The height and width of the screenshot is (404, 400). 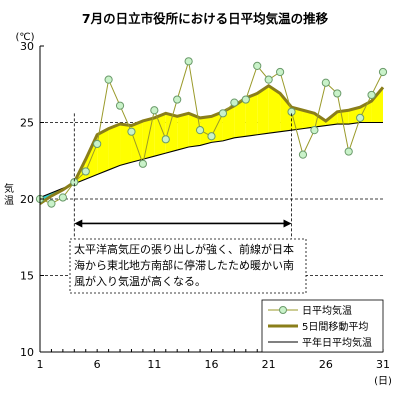 What do you see at coordinates (283, 310) in the screenshot?
I see `legend-daily-marker` at bounding box center [283, 310].